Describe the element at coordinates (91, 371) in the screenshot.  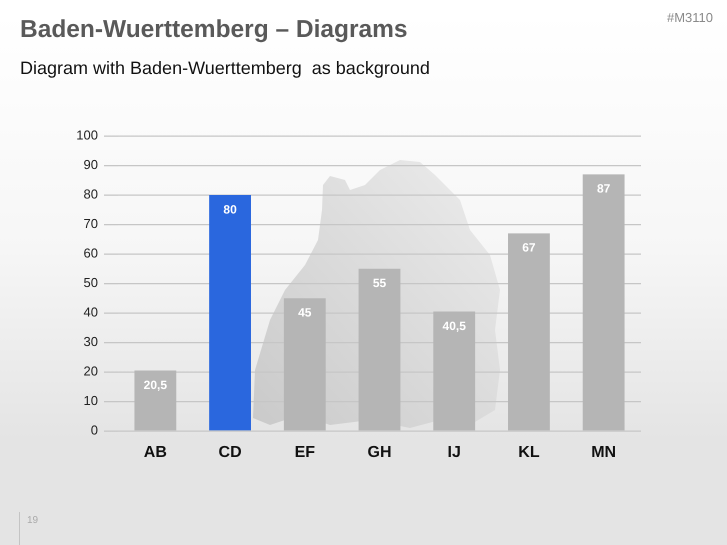
I see `y-tick-label: 20` at that location.